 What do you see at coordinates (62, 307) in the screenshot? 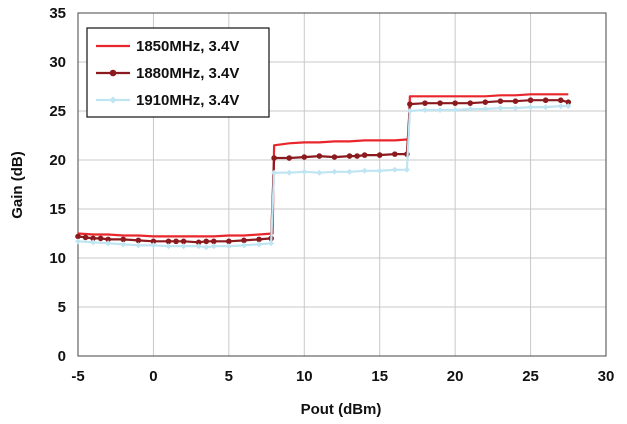
I see `y-tick-label-1: 5` at bounding box center [62, 307].